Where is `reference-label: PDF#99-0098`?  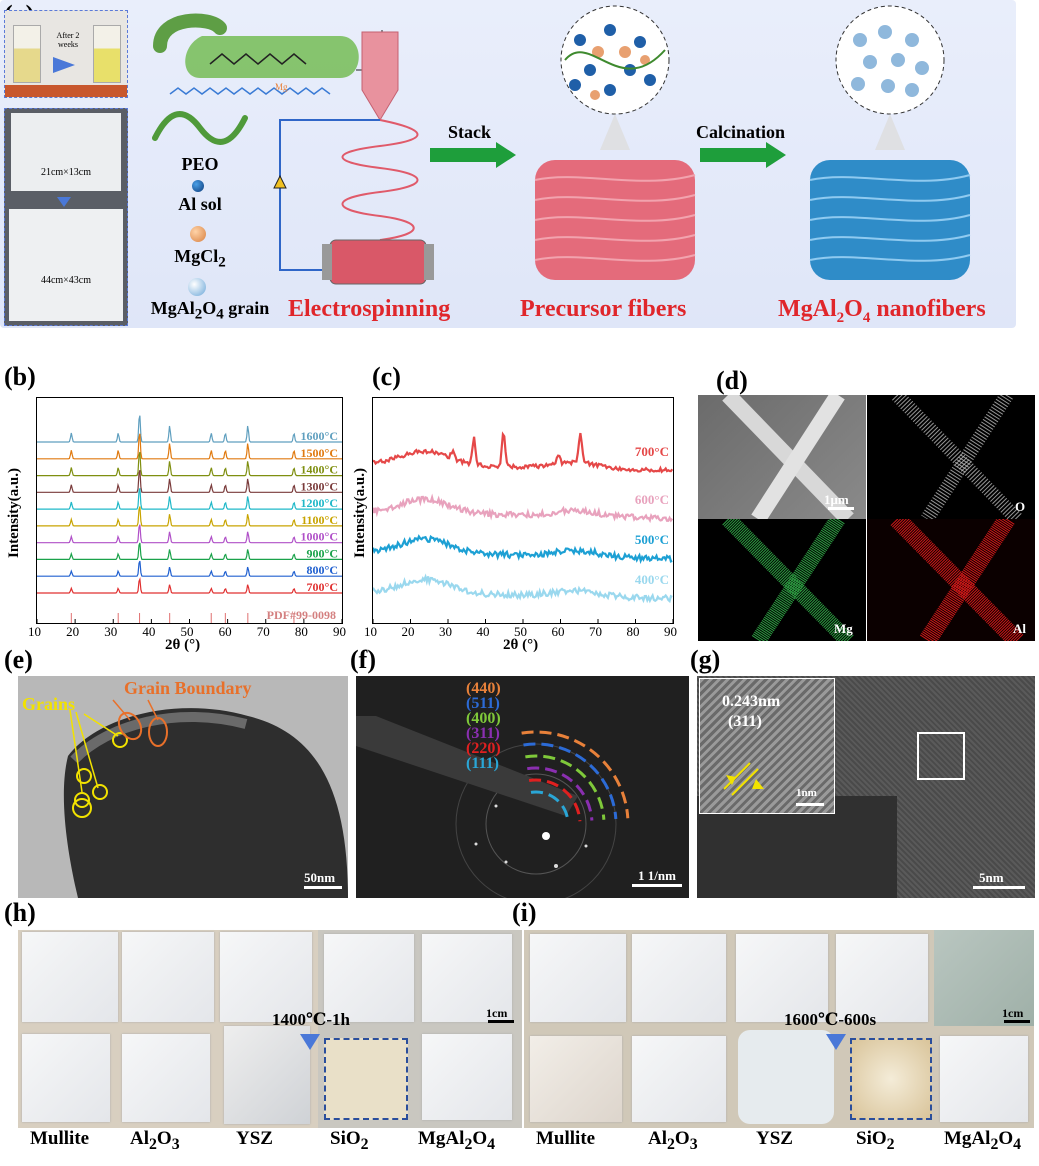
reference-label: PDF#99-0098 is located at coordinates (301, 615).